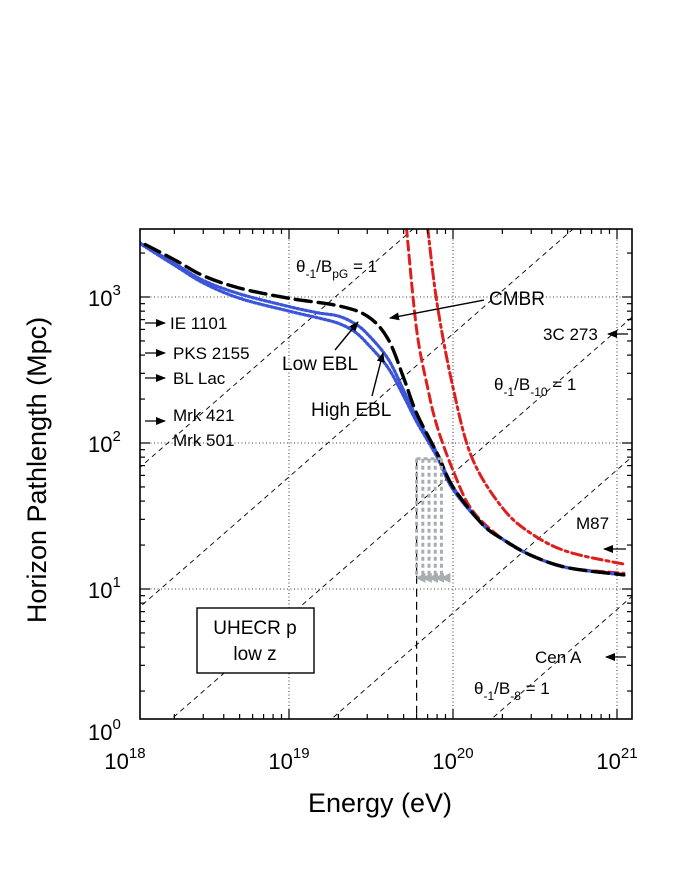  I want to click on left-sources: IE 1101 PKS 2155 BL Lac Mrk 421 Mrk 501, so click(197, 382).